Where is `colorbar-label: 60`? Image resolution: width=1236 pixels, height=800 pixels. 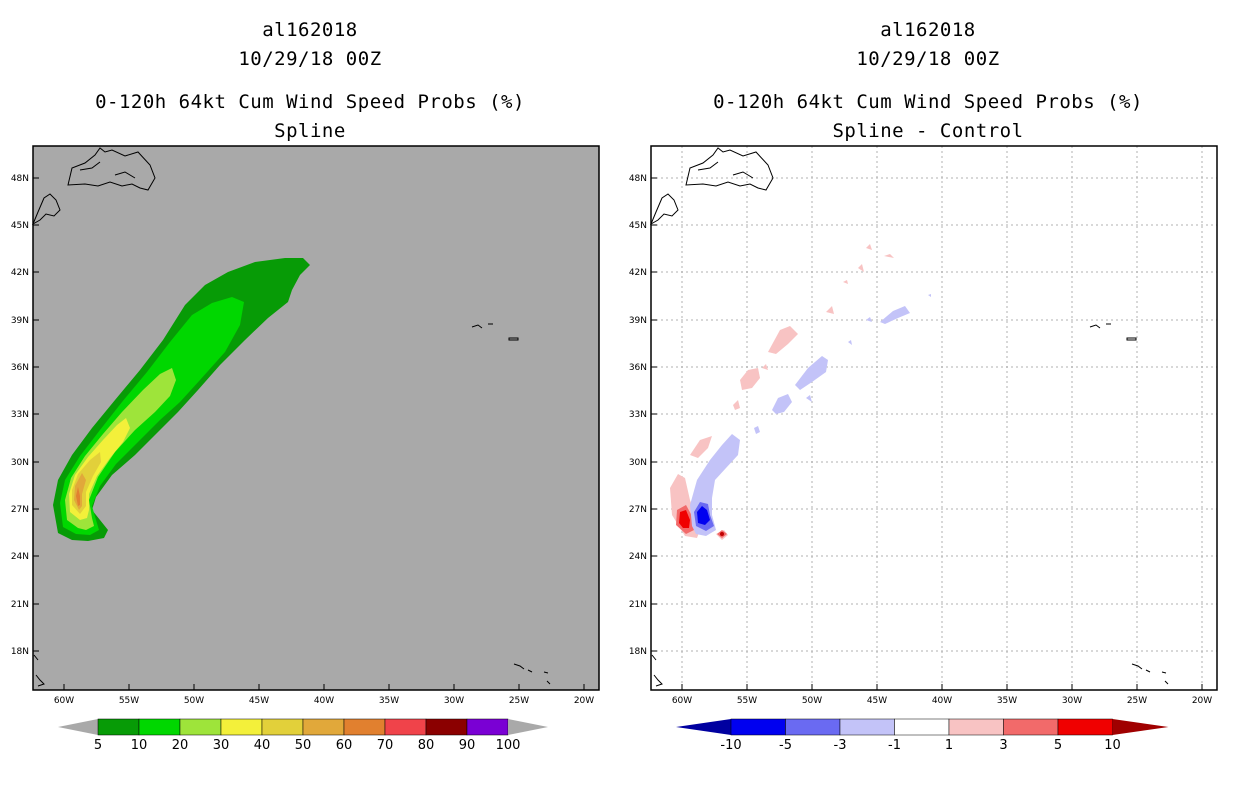
colorbar-label: 60 is located at coordinates (344, 745).